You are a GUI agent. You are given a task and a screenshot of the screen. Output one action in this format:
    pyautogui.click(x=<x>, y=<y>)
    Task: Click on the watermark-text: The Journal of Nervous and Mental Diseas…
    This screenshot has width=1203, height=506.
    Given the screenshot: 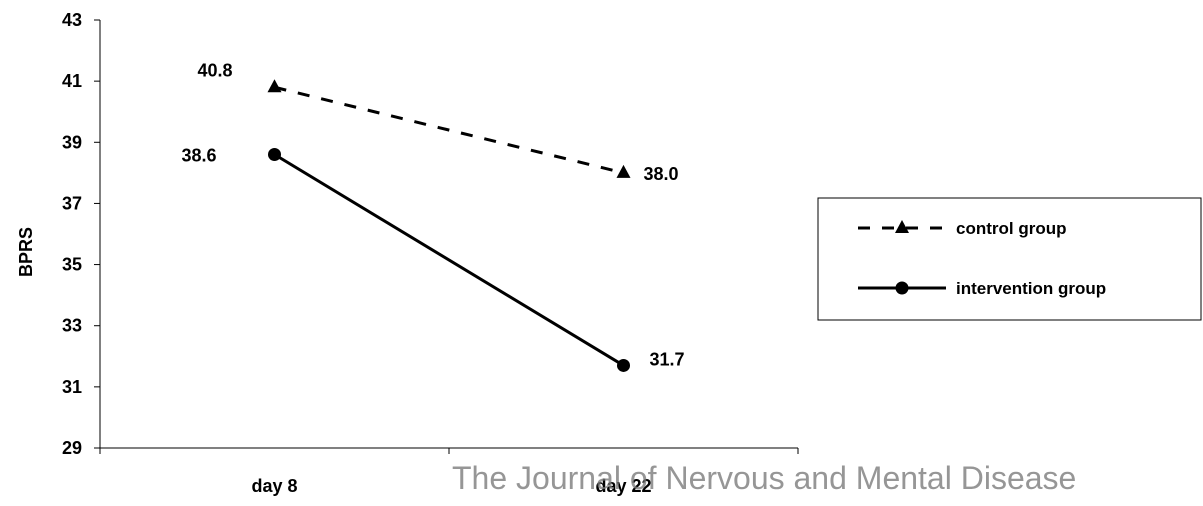 What is the action you would take?
    pyautogui.click(x=764, y=478)
    